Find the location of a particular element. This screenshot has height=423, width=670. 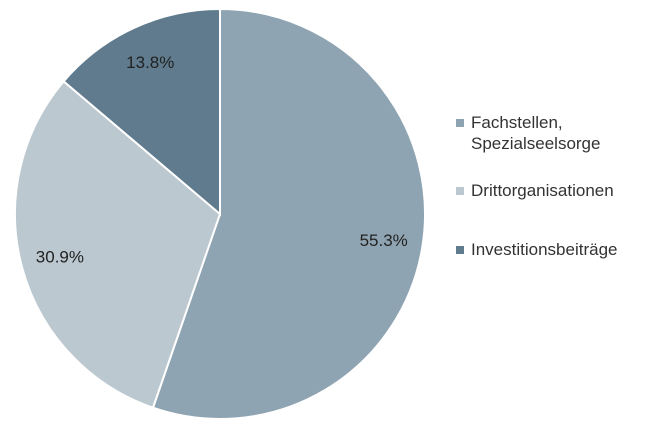

legend-item: Fachstellen, Spezialseelsorge is located at coordinates (538, 133).